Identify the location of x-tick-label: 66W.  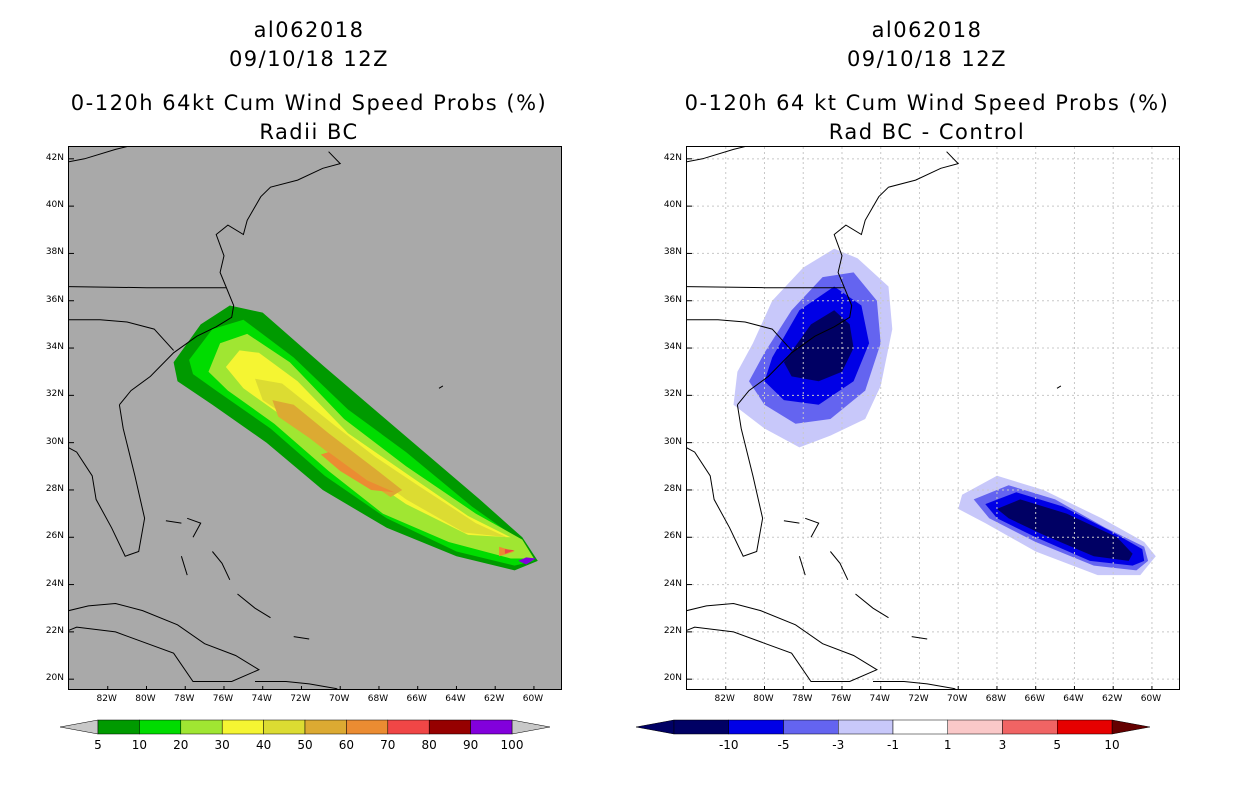
(1034, 699).